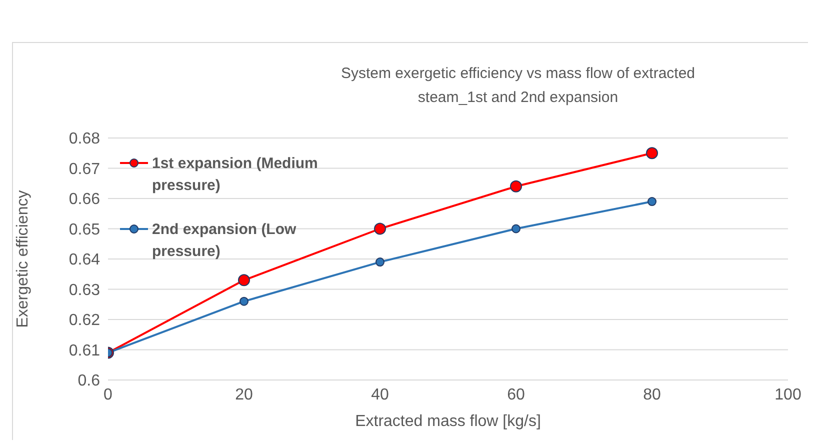  What do you see at coordinates (516, 395) in the screenshot?
I see `x-tick-label: 60` at bounding box center [516, 395].